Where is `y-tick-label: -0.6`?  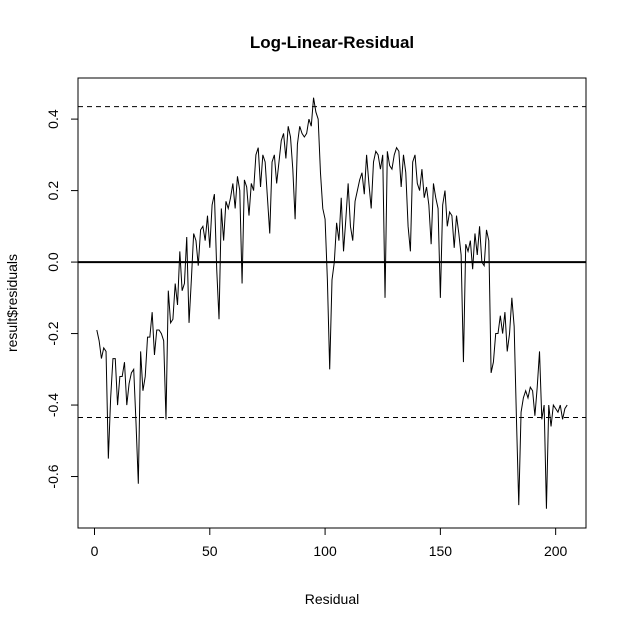 y-tick-label: -0.6 is located at coordinates (53, 476).